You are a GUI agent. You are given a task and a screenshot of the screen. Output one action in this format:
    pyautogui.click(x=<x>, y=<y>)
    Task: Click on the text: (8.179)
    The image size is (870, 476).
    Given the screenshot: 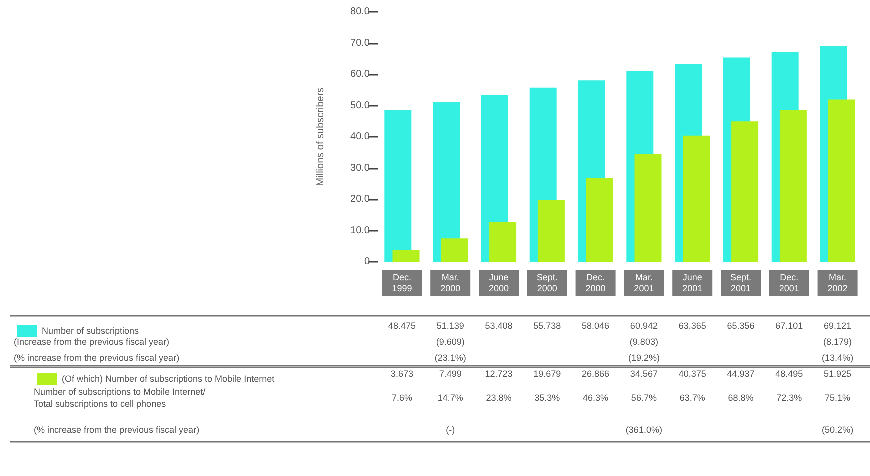 What is the action you would take?
    pyautogui.click(x=838, y=342)
    